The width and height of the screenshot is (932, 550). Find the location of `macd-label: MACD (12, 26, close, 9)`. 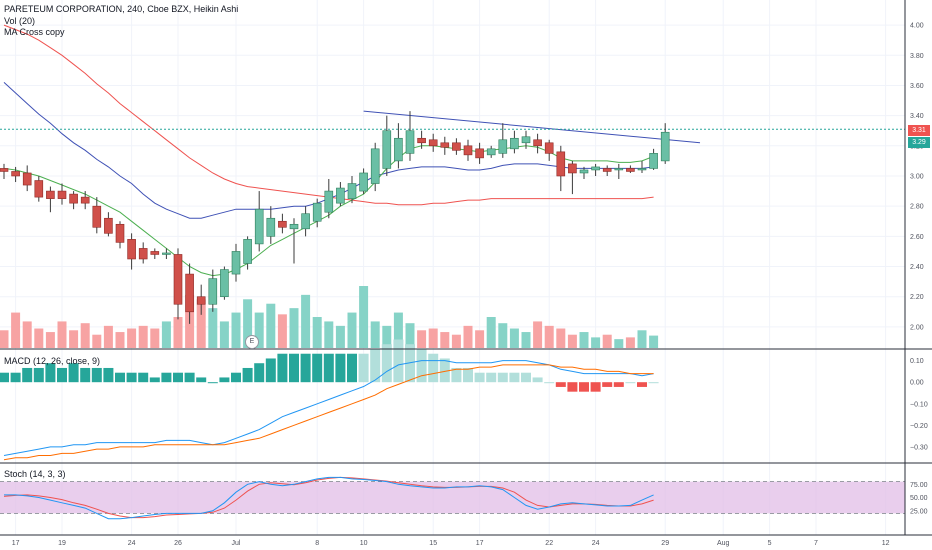

macd-label: MACD (12, 26, close, 9) is located at coordinates (52, 361).